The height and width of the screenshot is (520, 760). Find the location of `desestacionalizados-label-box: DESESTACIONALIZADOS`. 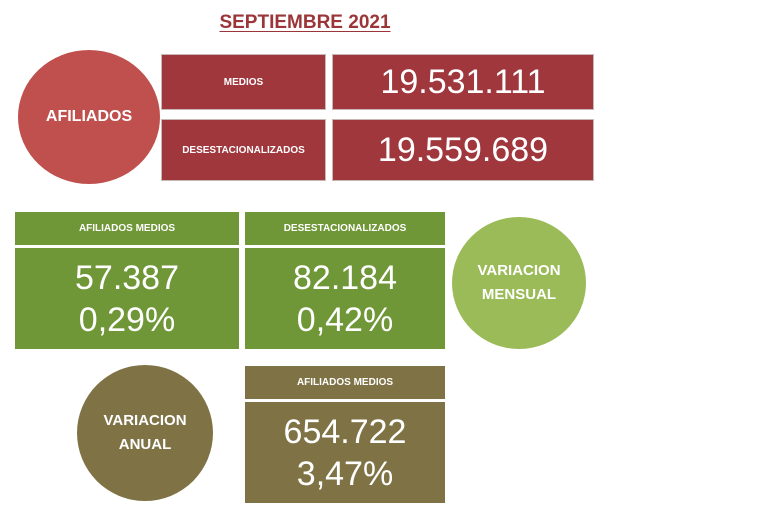

desestacionalizados-label-box: DESESTACIONALIZADOS is located at coordinates (243, 150).